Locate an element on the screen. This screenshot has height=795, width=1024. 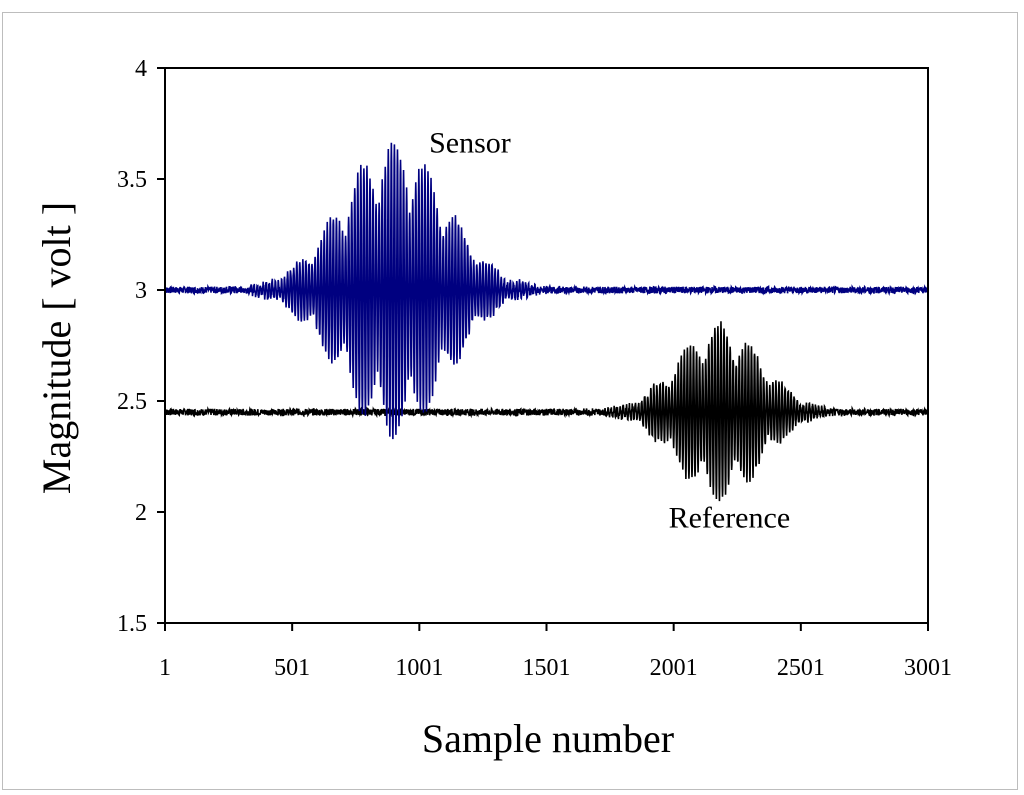
y-tick-label: 2.5 is located at coordinates (132, 402).